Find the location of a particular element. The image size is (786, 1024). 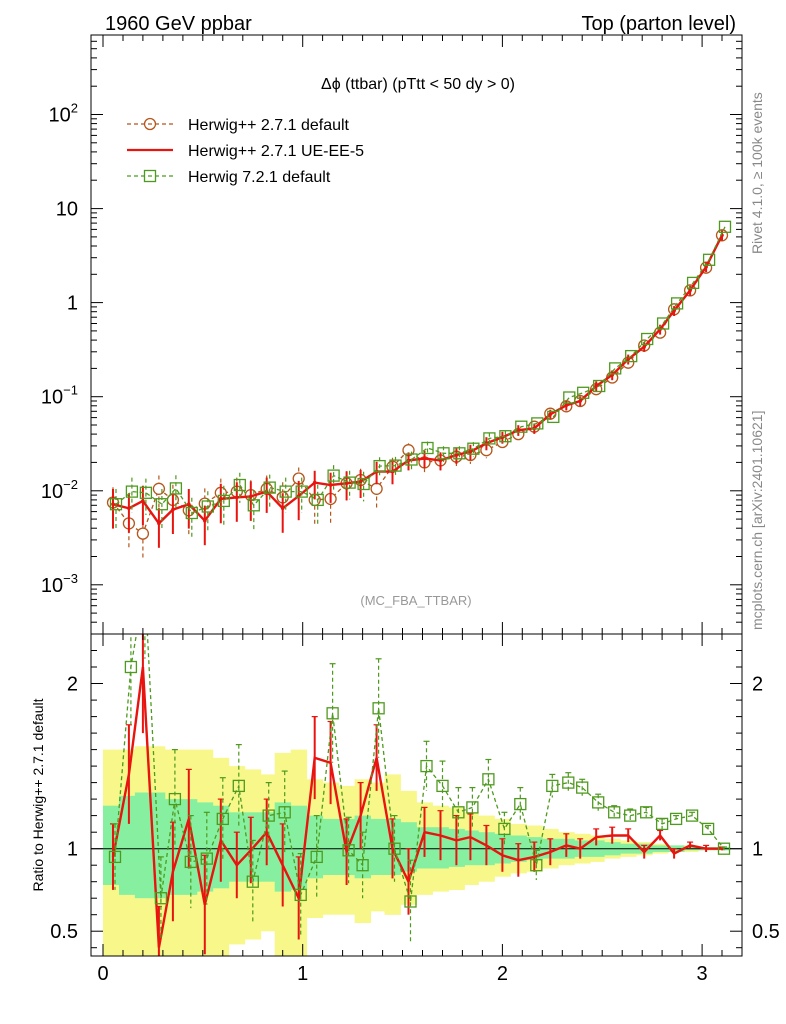

y-tick-label-2: 10⁻¹ is located at coordinates (59, 396).